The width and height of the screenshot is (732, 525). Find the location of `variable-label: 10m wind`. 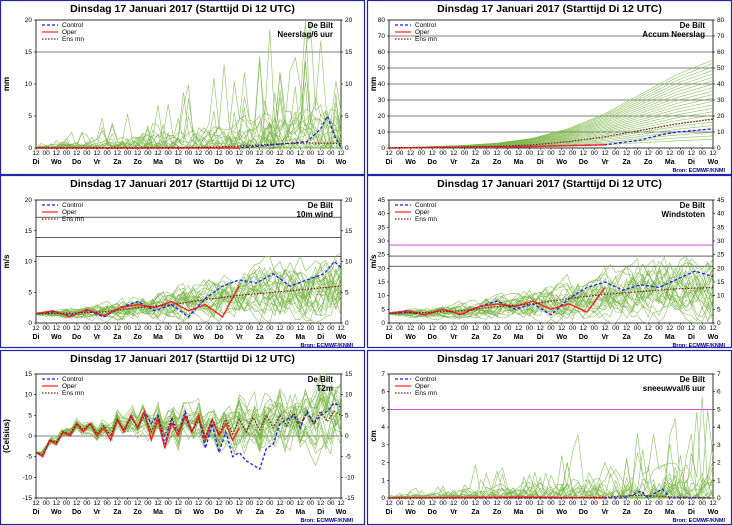

variable-label: 10m wind is located at coordinates (315, 214).